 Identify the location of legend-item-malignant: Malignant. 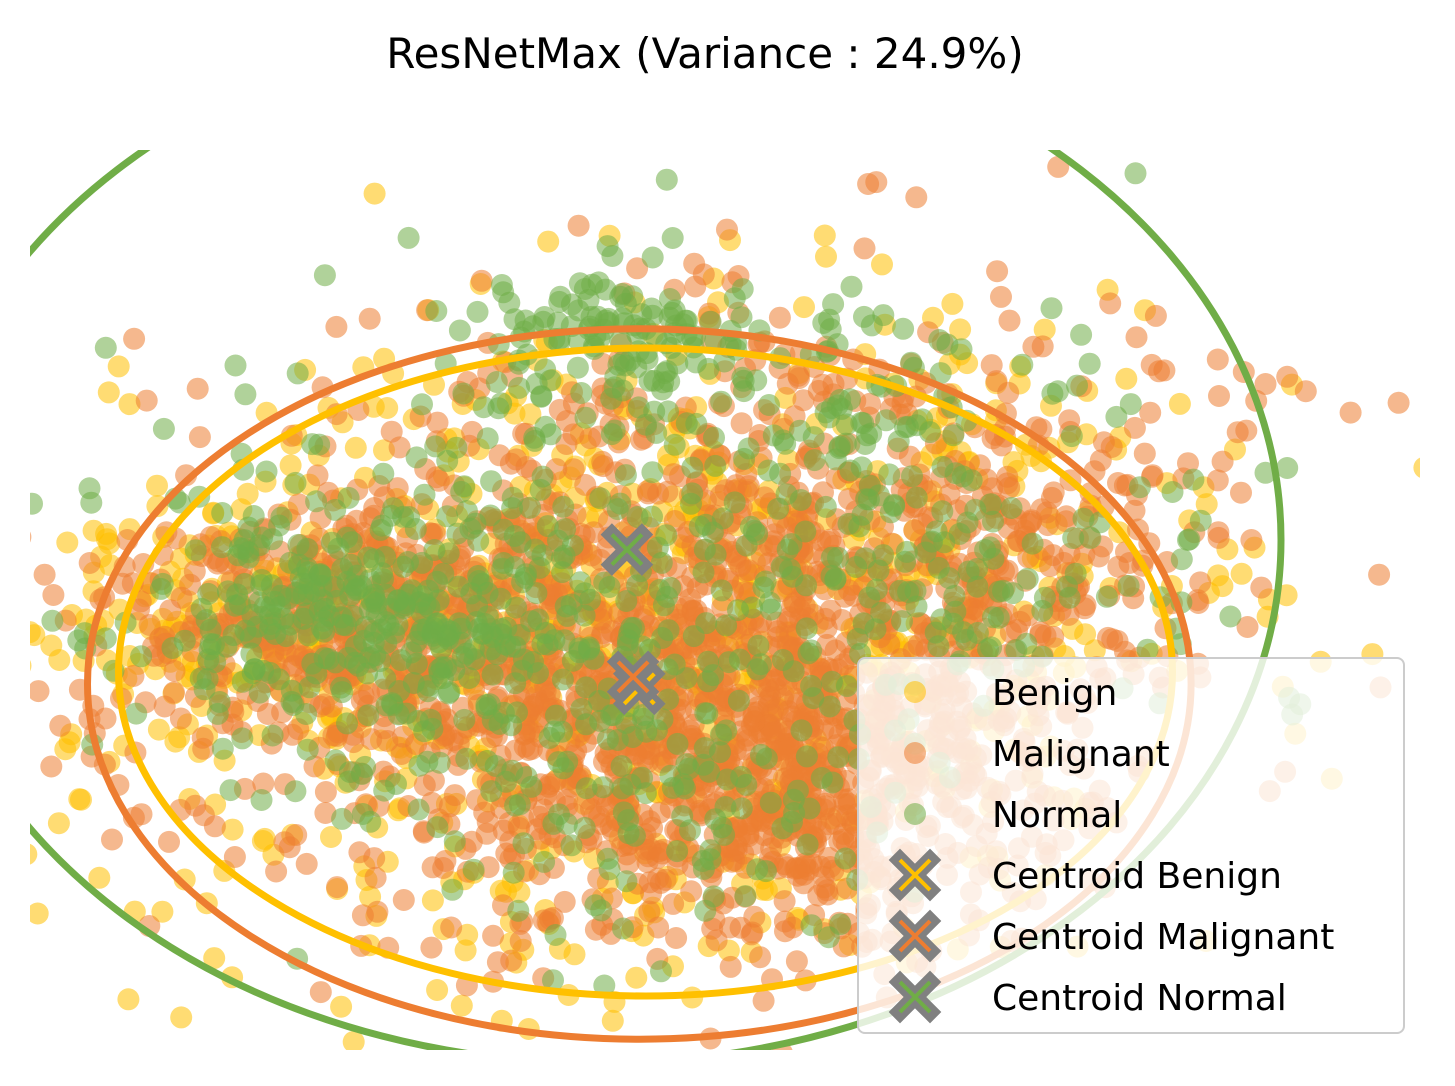
(1037, 754).